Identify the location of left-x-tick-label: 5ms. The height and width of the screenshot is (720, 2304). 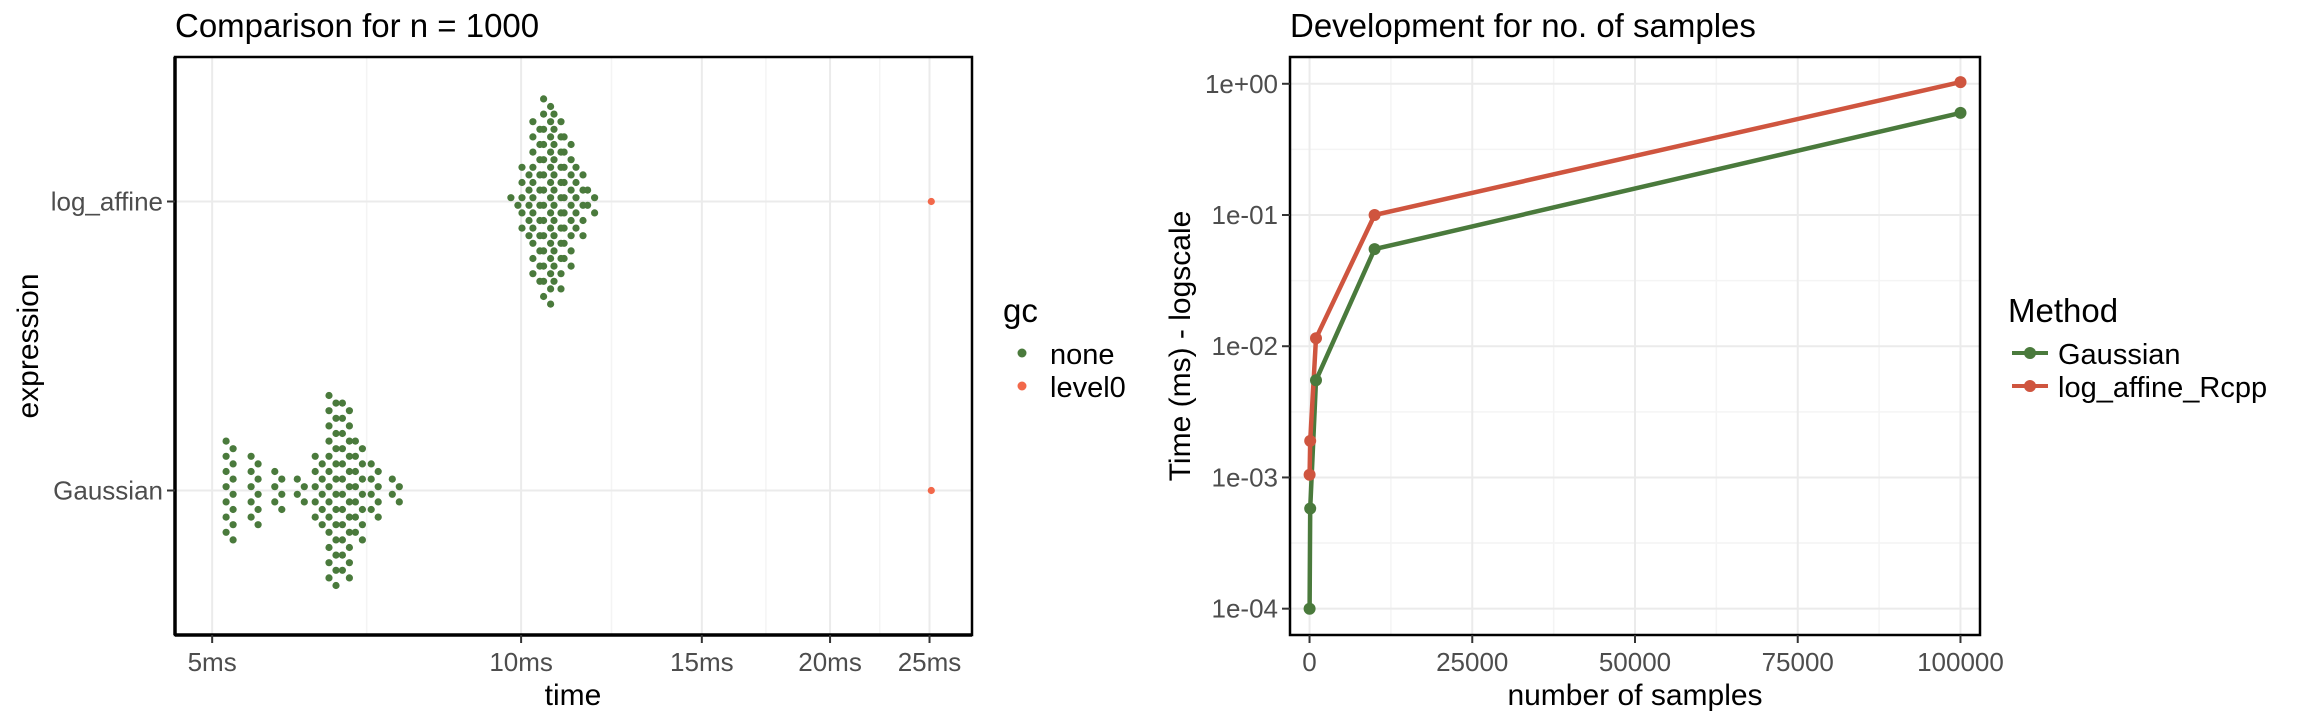
(212, 662).